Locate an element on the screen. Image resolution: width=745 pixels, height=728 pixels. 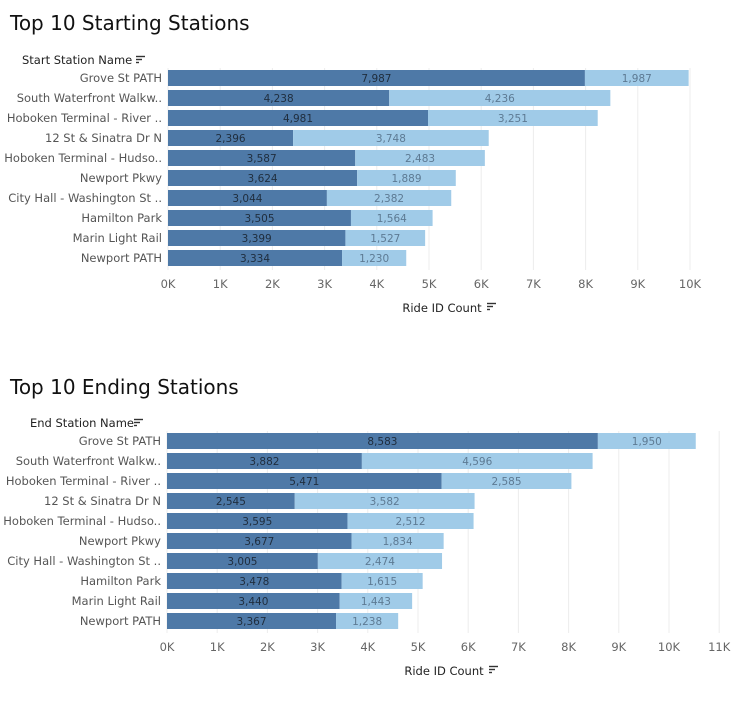
data-label: 3,587 is located at coordinates (262, 159).